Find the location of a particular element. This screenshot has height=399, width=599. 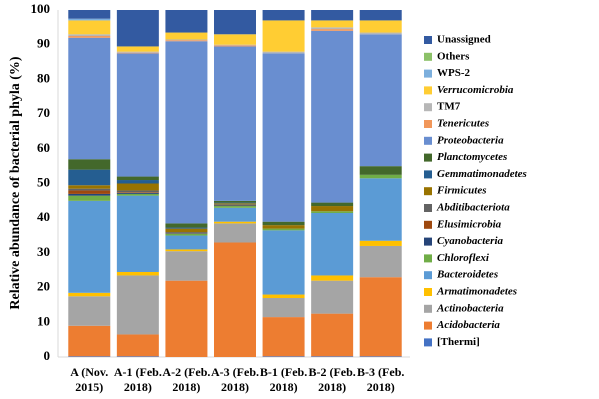

legend-label: Verrucomicrobia is located at coordinates (475, 90).